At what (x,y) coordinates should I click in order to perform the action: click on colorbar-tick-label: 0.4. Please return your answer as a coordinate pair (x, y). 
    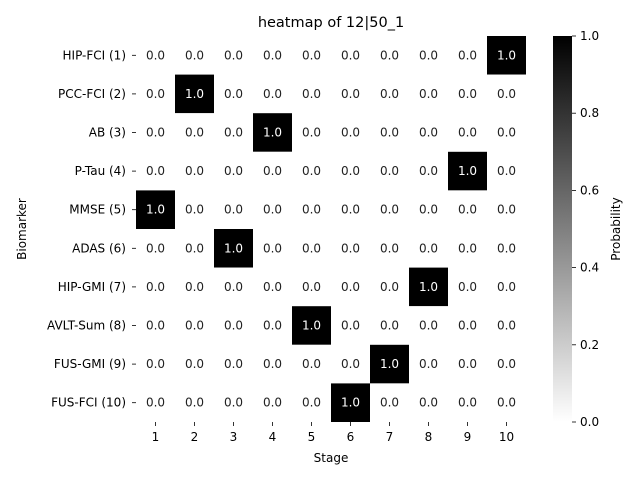
    Looking at the image, I should click on (589, 268).